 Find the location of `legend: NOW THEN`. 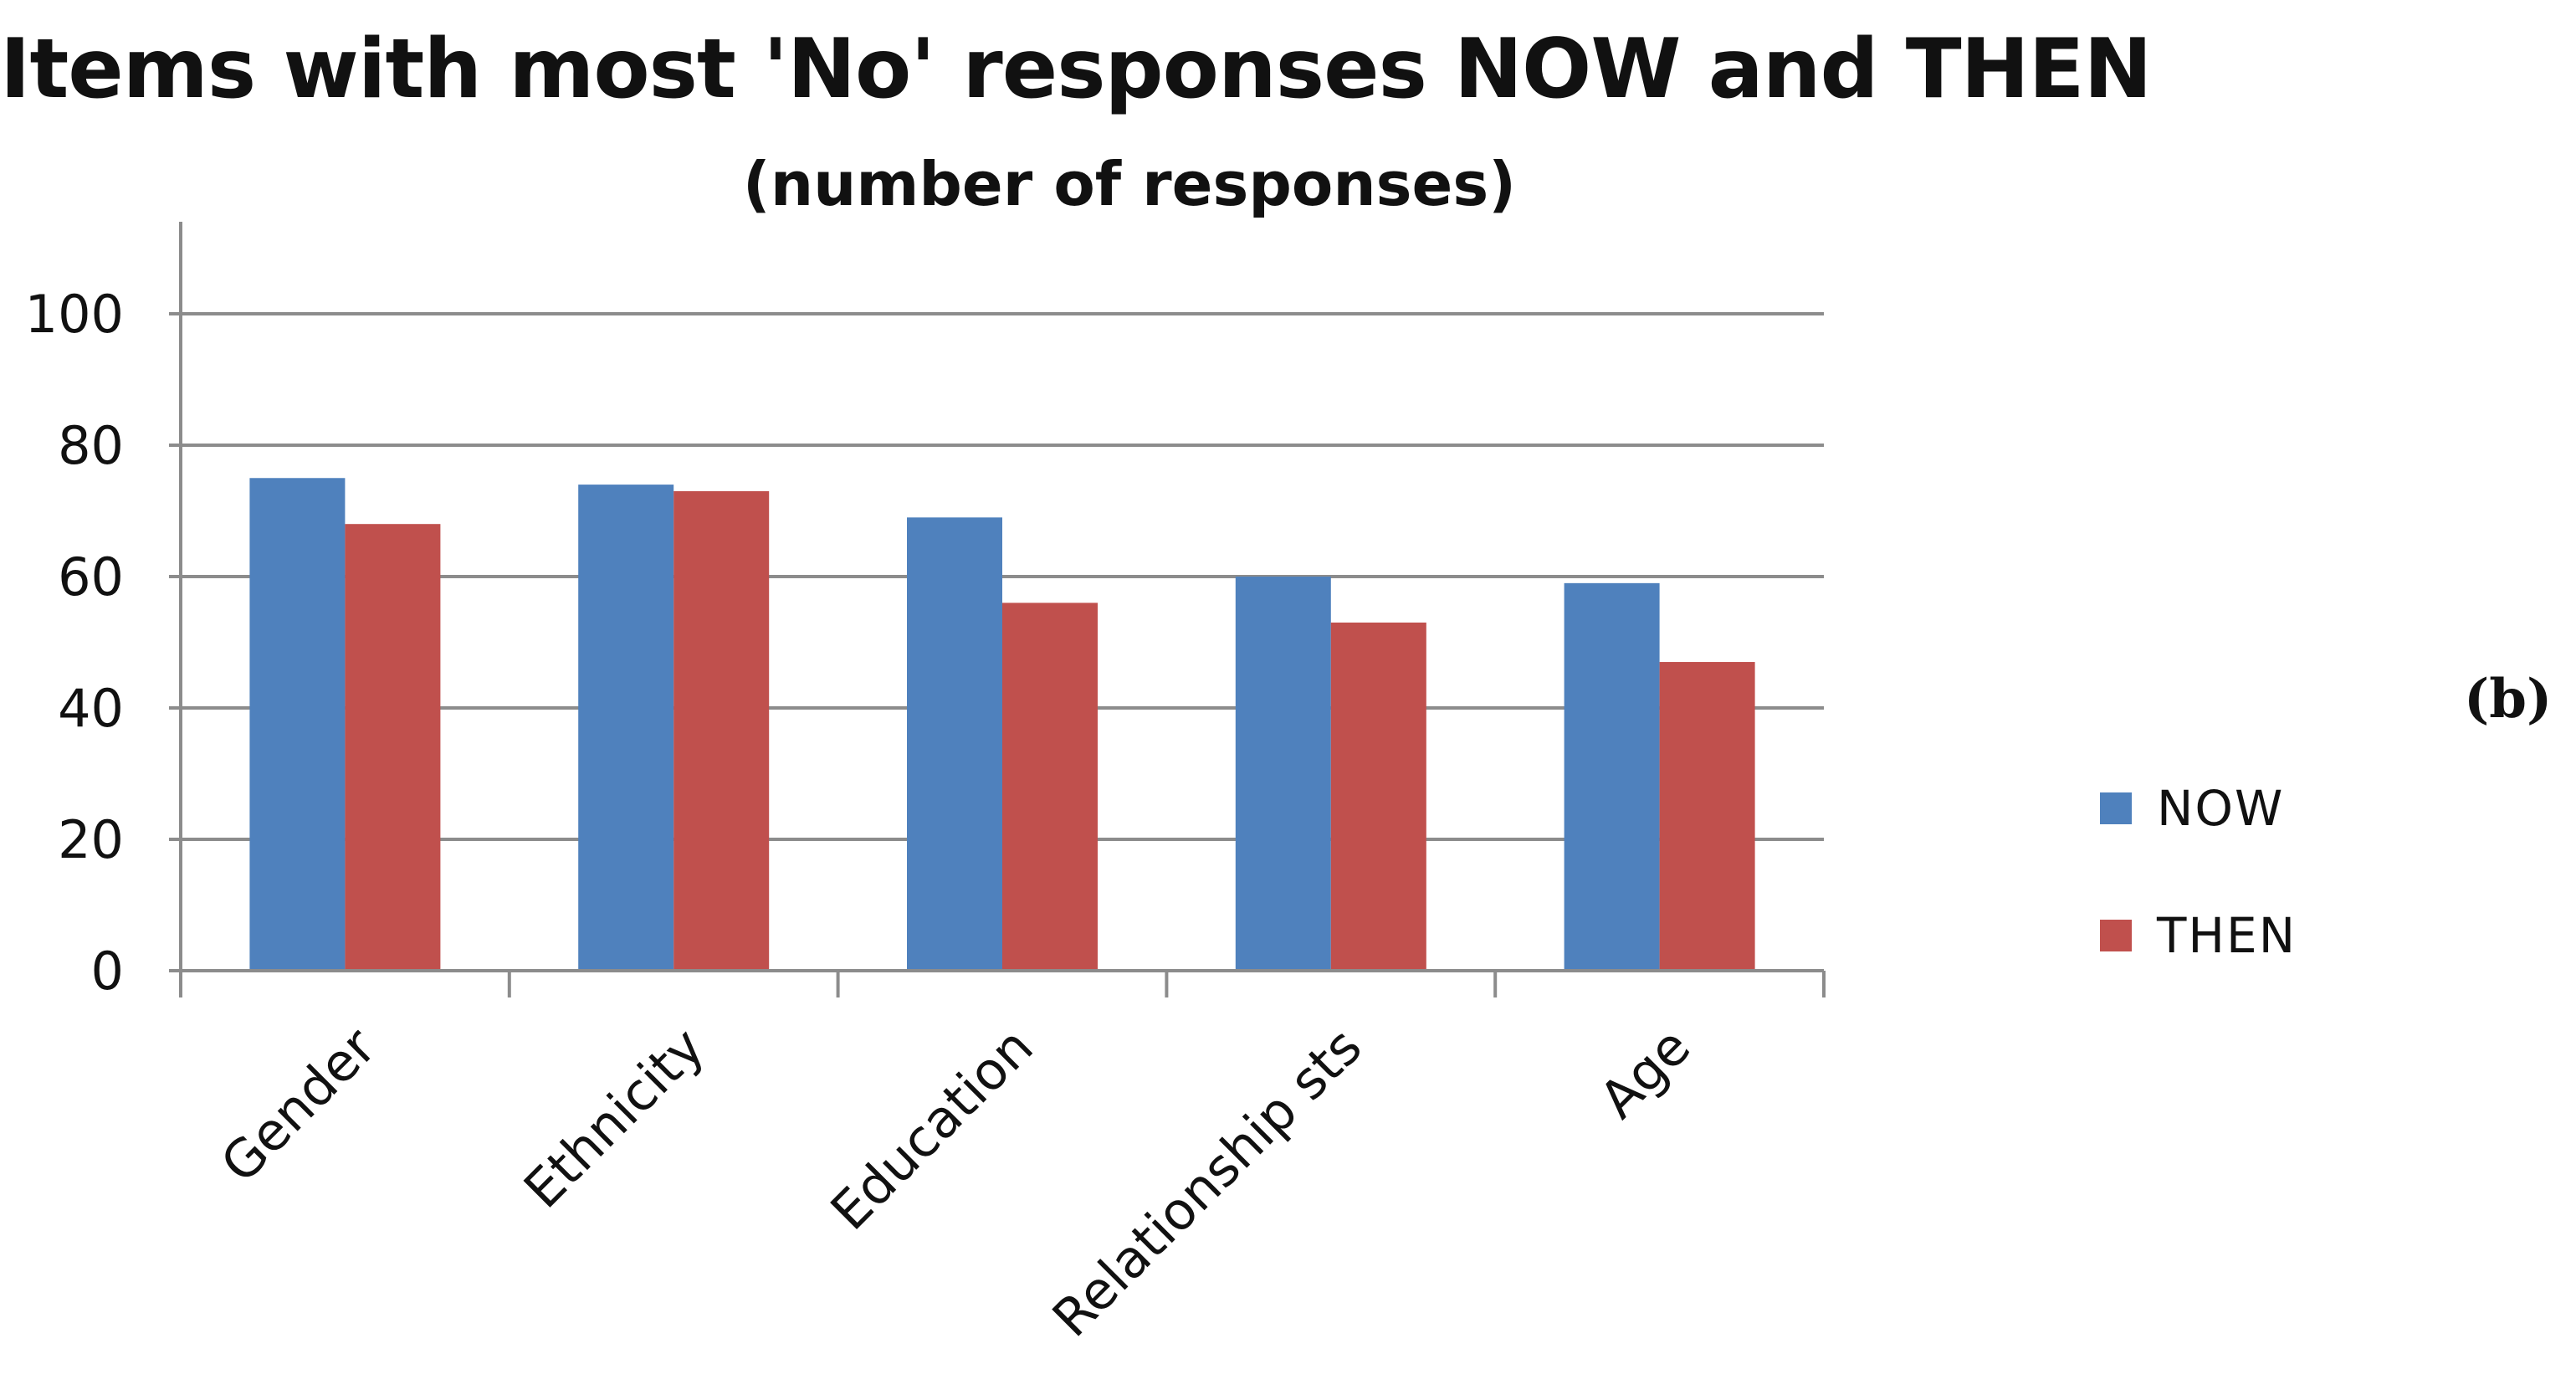

legend: NOW THEN is located at coordinates (2259, 872).